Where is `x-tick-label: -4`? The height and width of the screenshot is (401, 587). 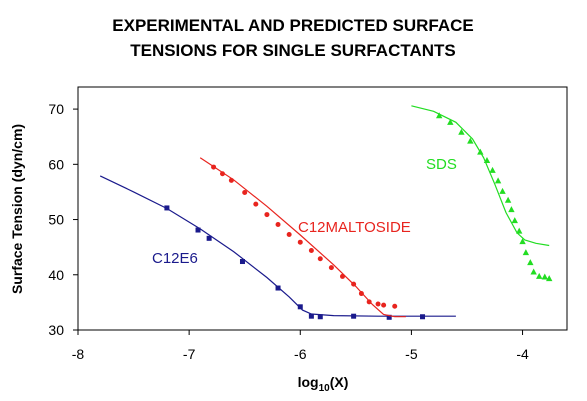
x-tick-label: -4 is located at coordinates (522, 354).